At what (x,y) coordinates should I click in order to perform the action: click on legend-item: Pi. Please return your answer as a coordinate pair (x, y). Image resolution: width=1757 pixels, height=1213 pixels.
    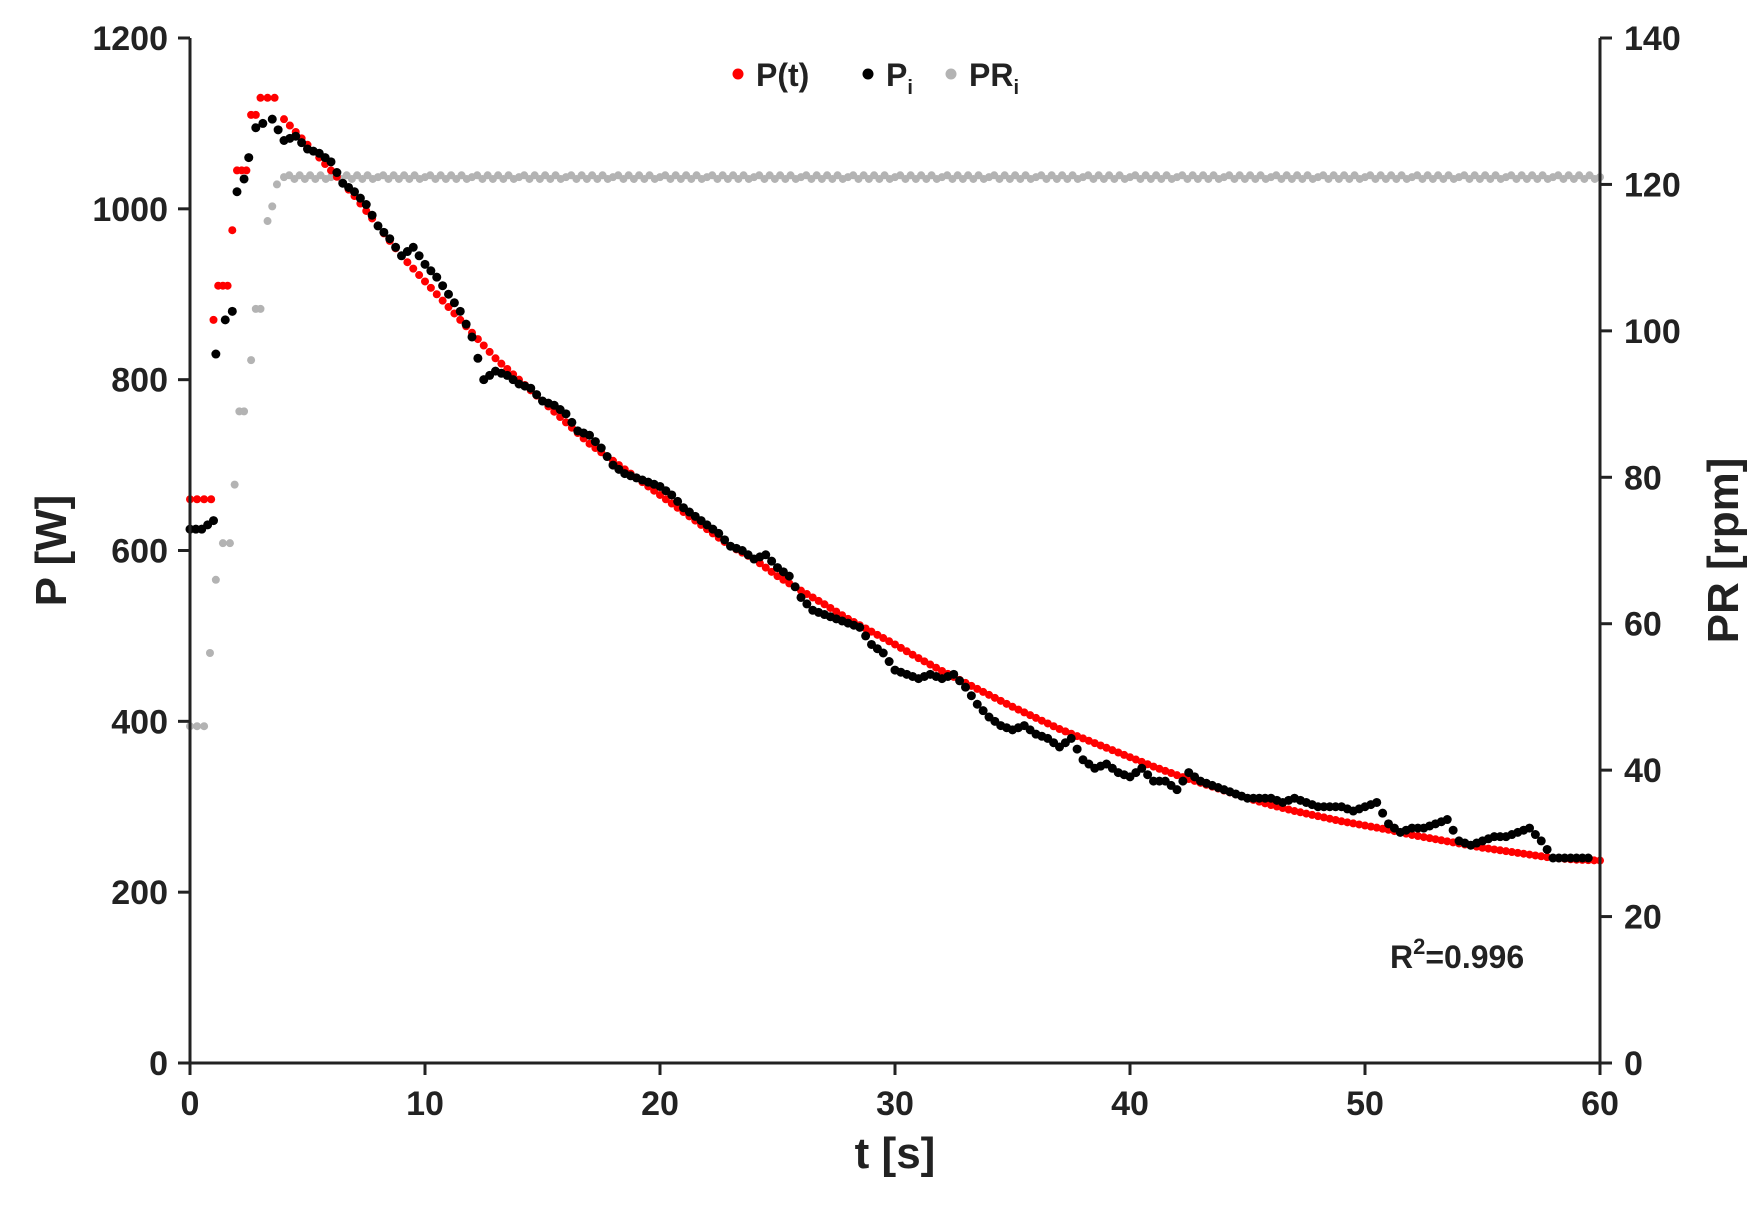
    Looking at the image, I should click on (887, 78).